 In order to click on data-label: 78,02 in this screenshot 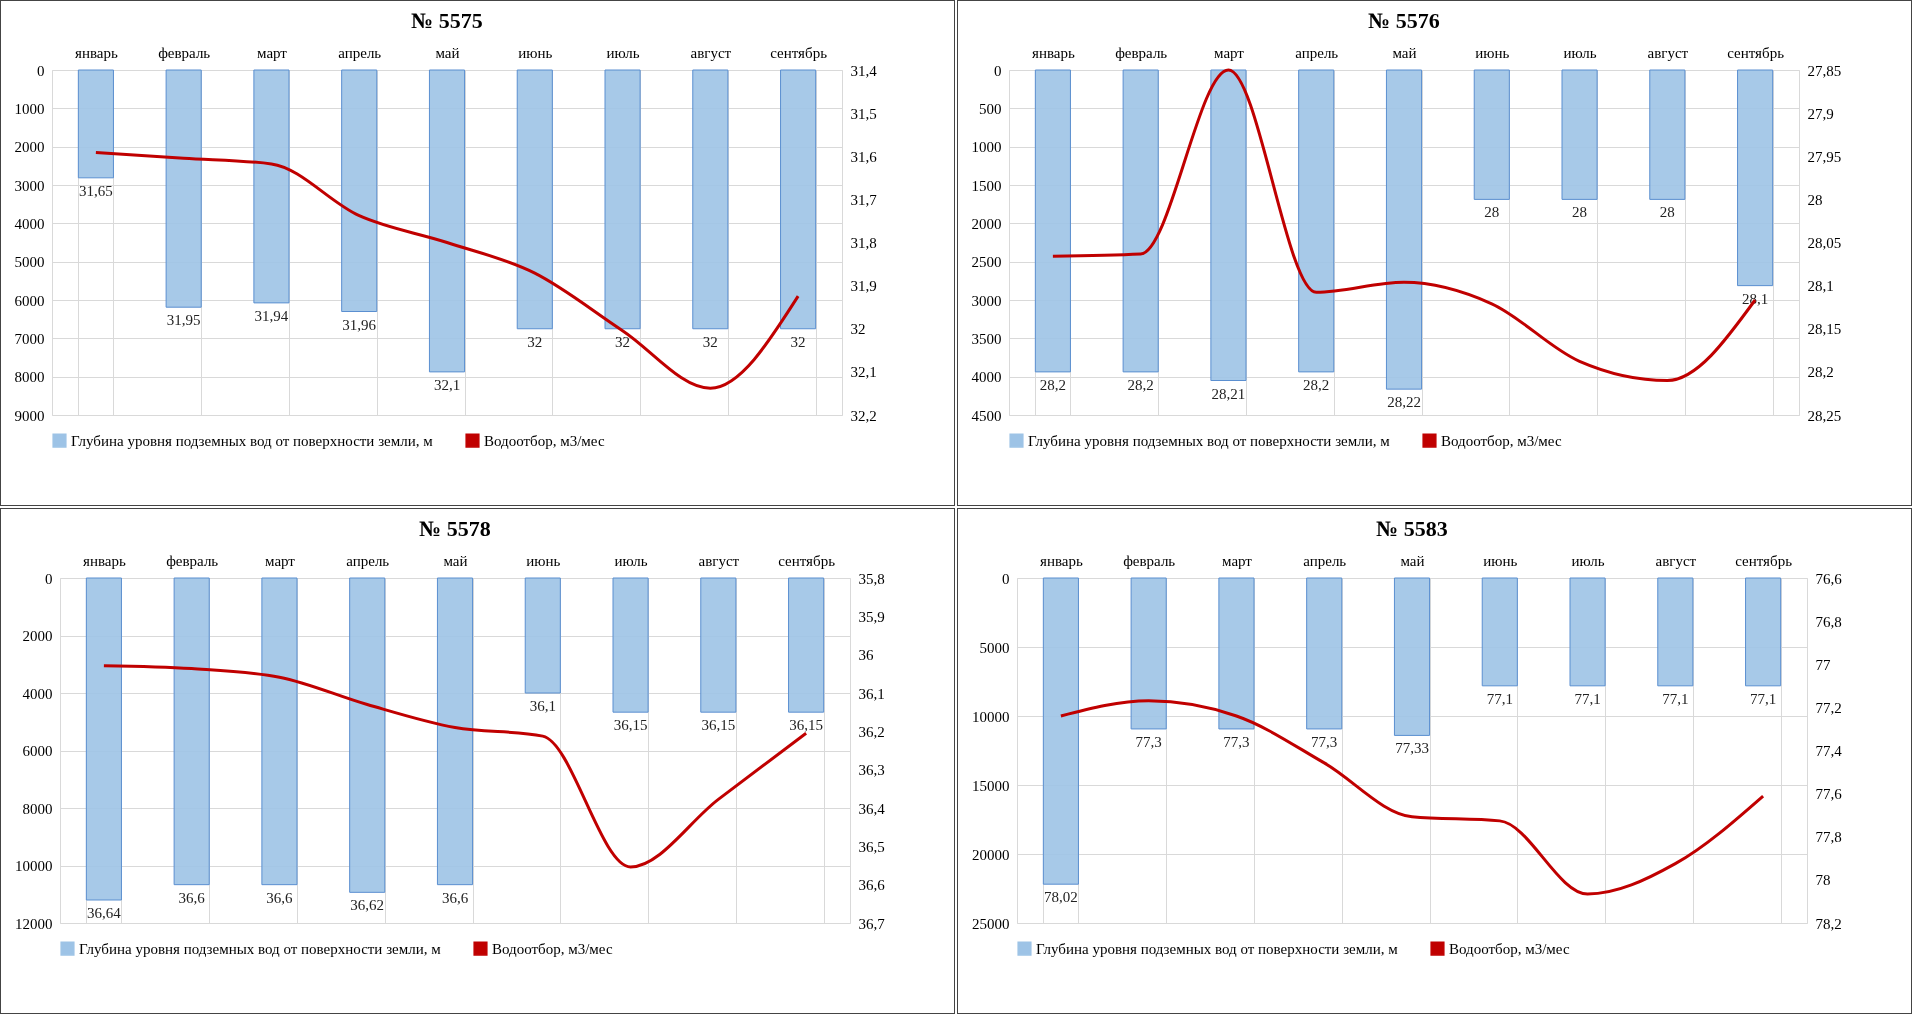, I will do `click(1061, 897)`.